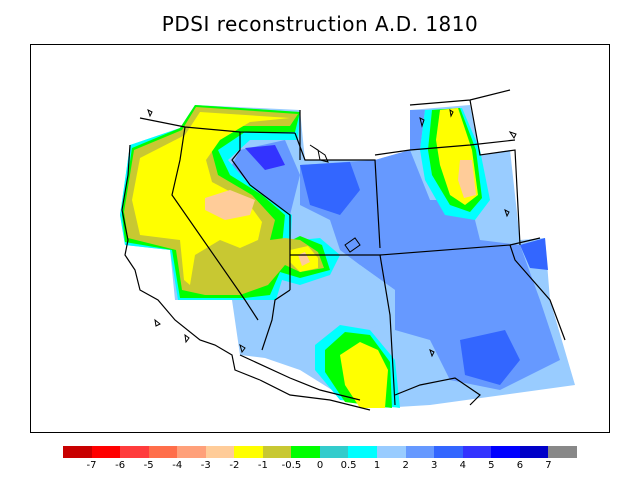 The image size is (640, 480). What do you see at coordinates (348, 465) in the screenshot?
I see `legend-tick-label: 0.5` at bounding box center [348, 465].